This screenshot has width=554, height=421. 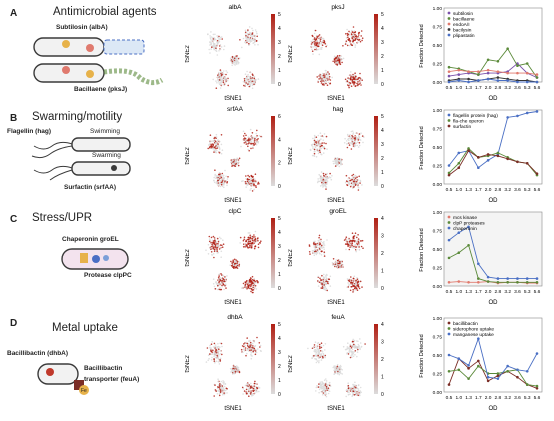 What do you see at coordinates (488, 292) in the screenshot?
I see `x-tick: 2.0` at bounding box center [488, 292].